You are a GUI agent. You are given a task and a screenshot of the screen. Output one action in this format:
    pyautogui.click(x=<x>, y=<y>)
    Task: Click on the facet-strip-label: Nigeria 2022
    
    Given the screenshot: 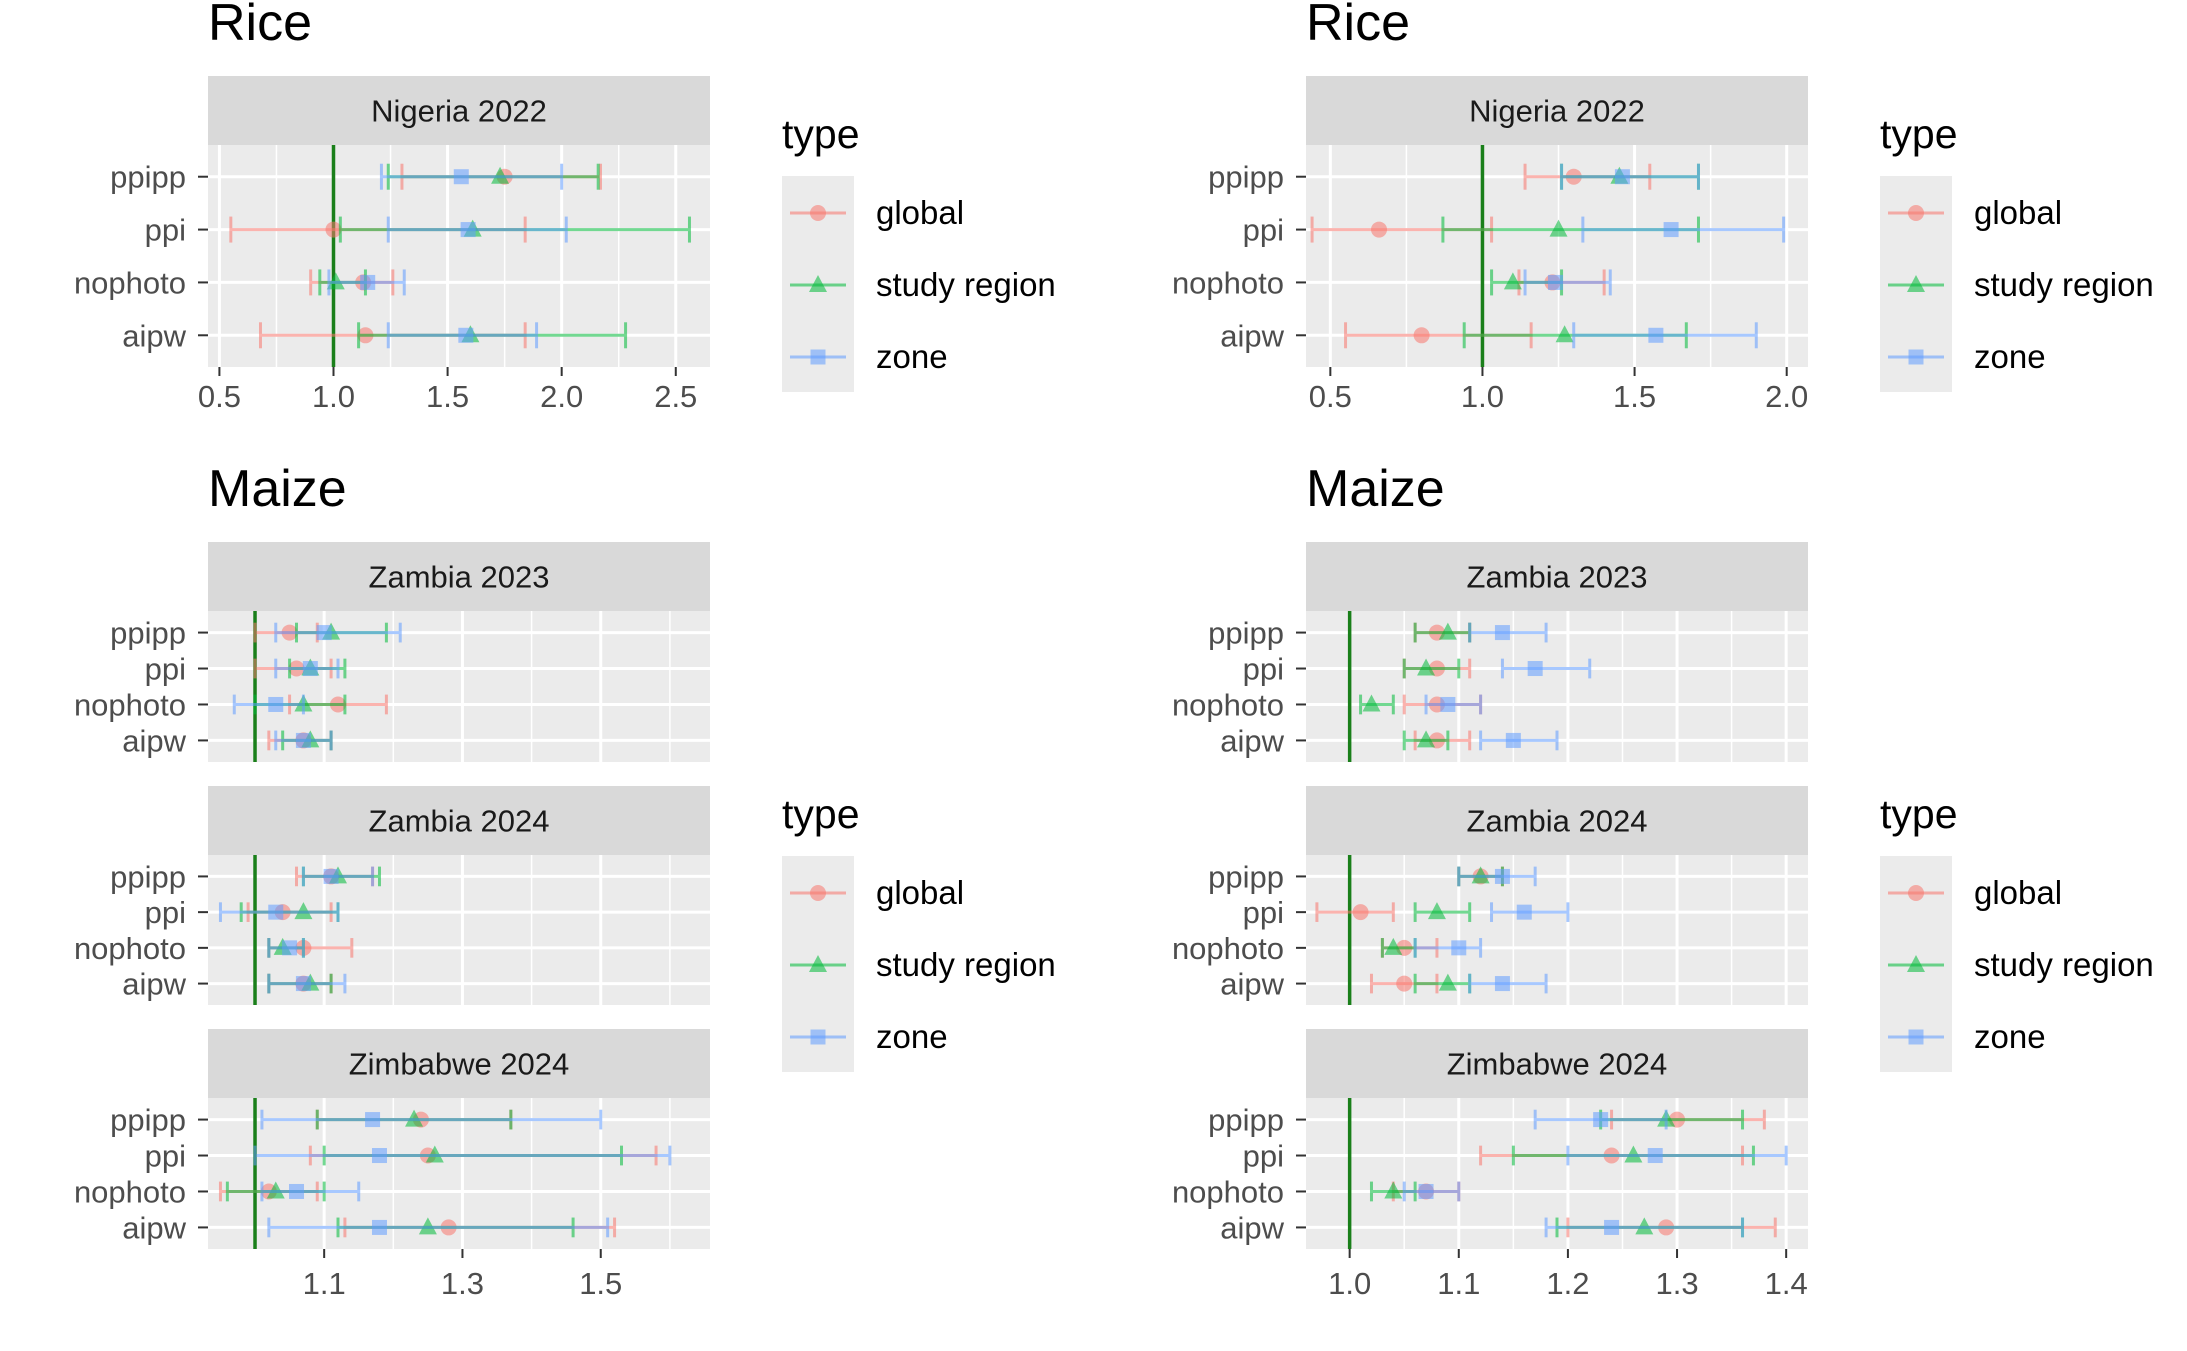 What is the action you would take?
    pyautogui.click(x=1557, y=111)
    